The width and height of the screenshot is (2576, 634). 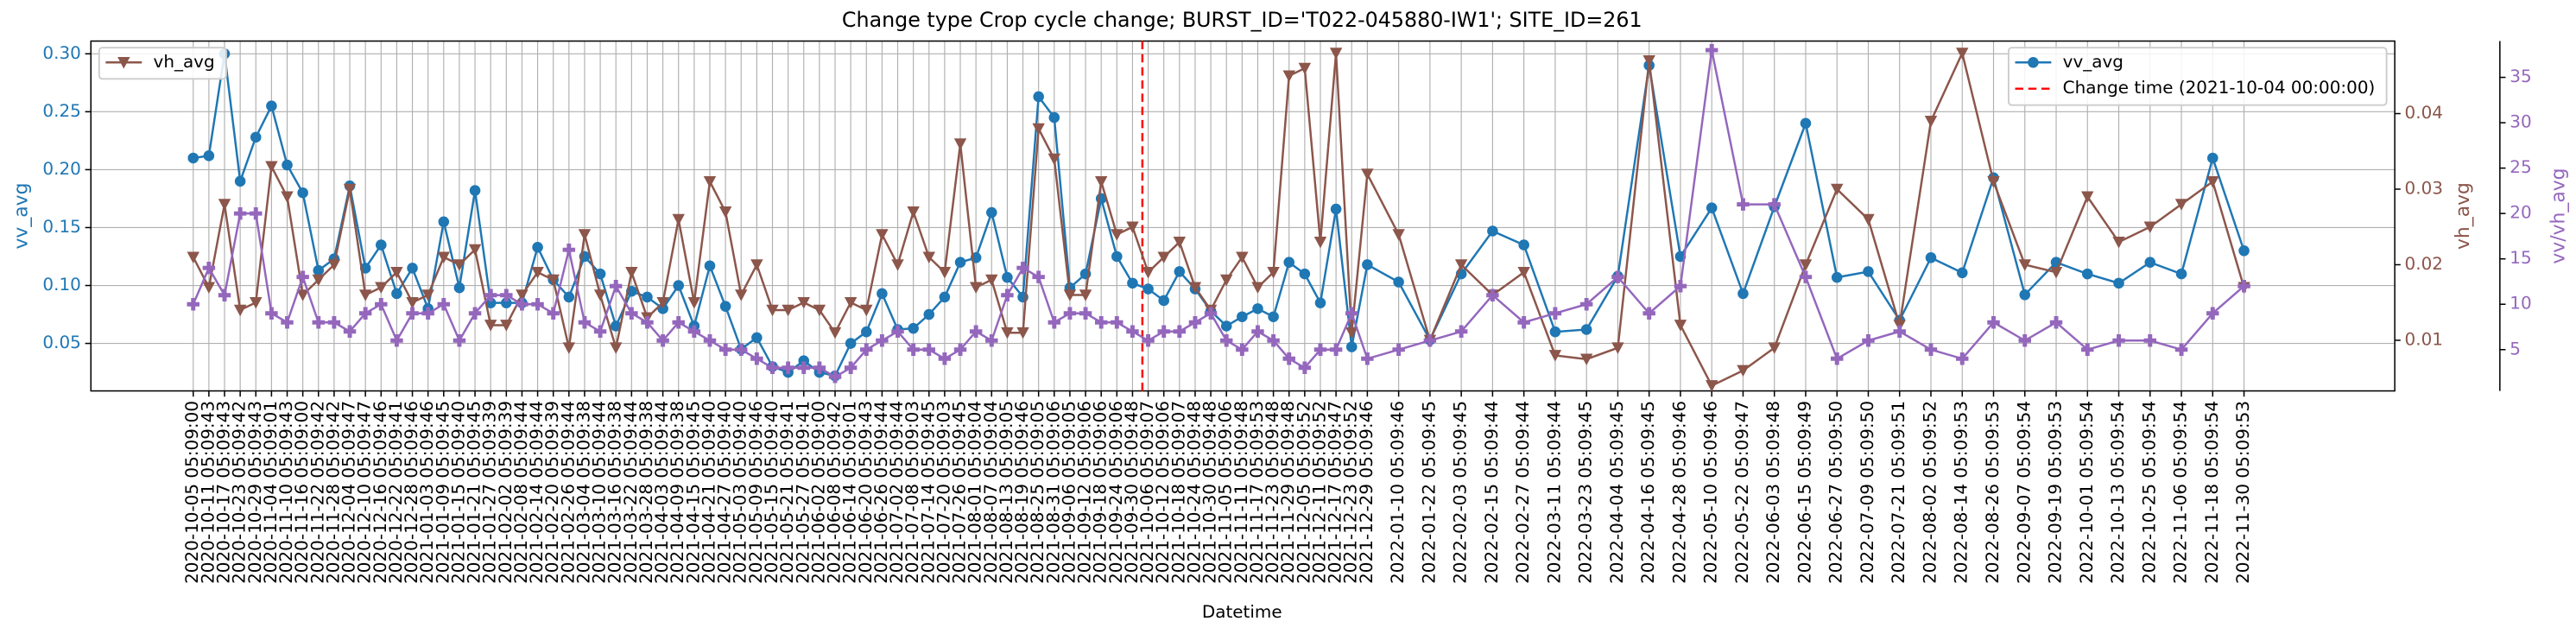 I want to click on x-tick-label: 2021-04-27 05:09:40, so click(x=724, y=492).